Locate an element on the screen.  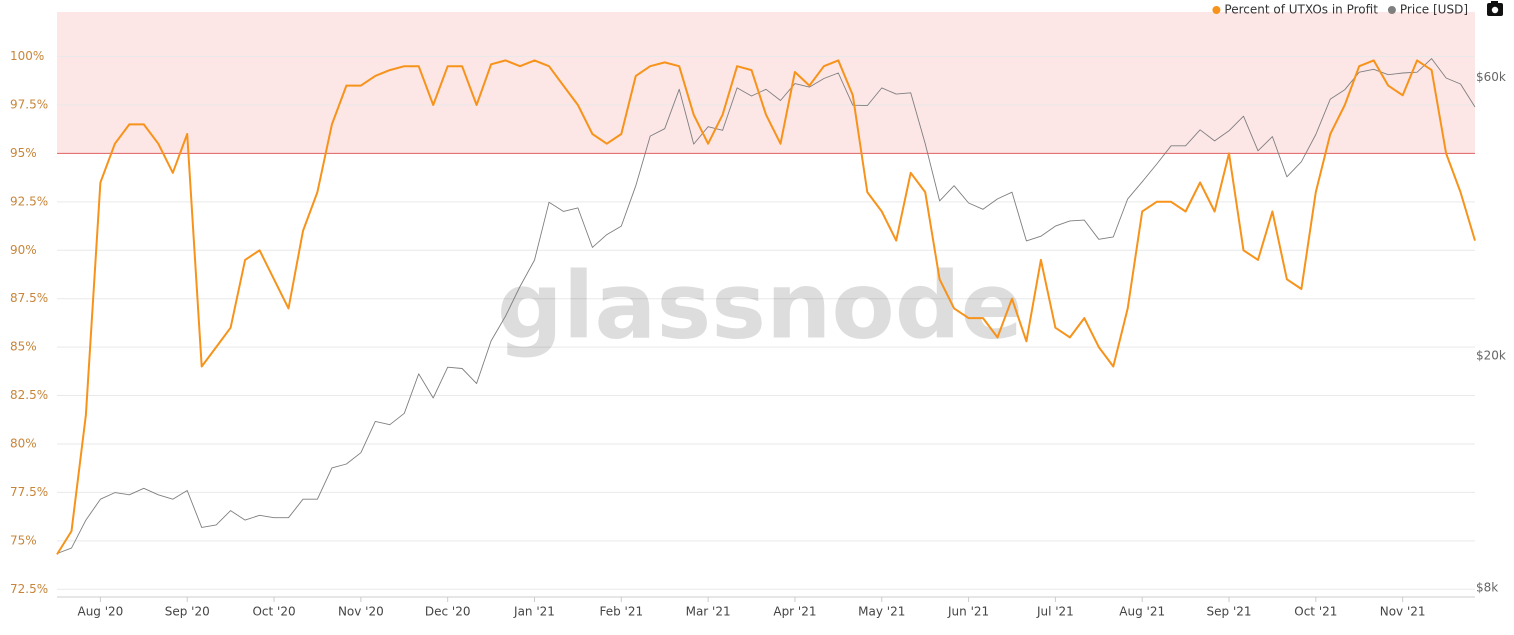
x-tick-label: Sep '20 is located at coordinates (187, 612).